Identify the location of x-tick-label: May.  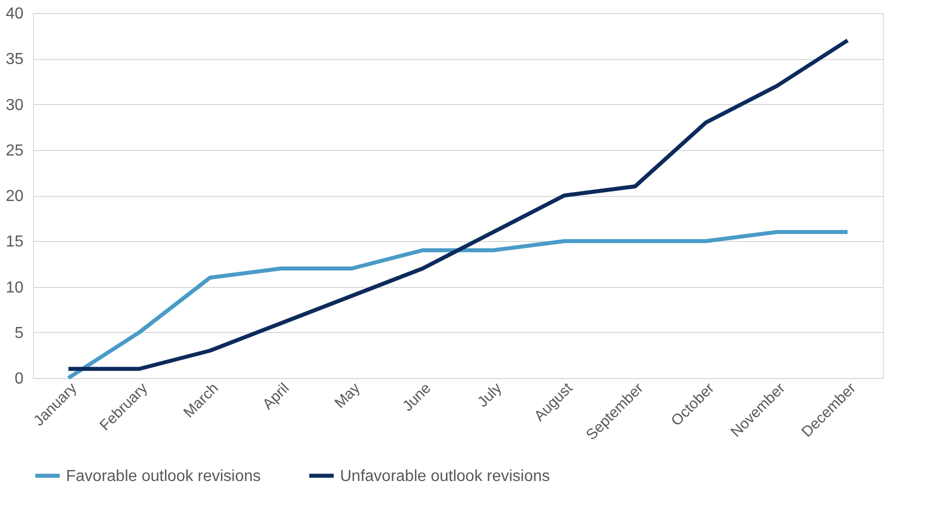
(348, 395).